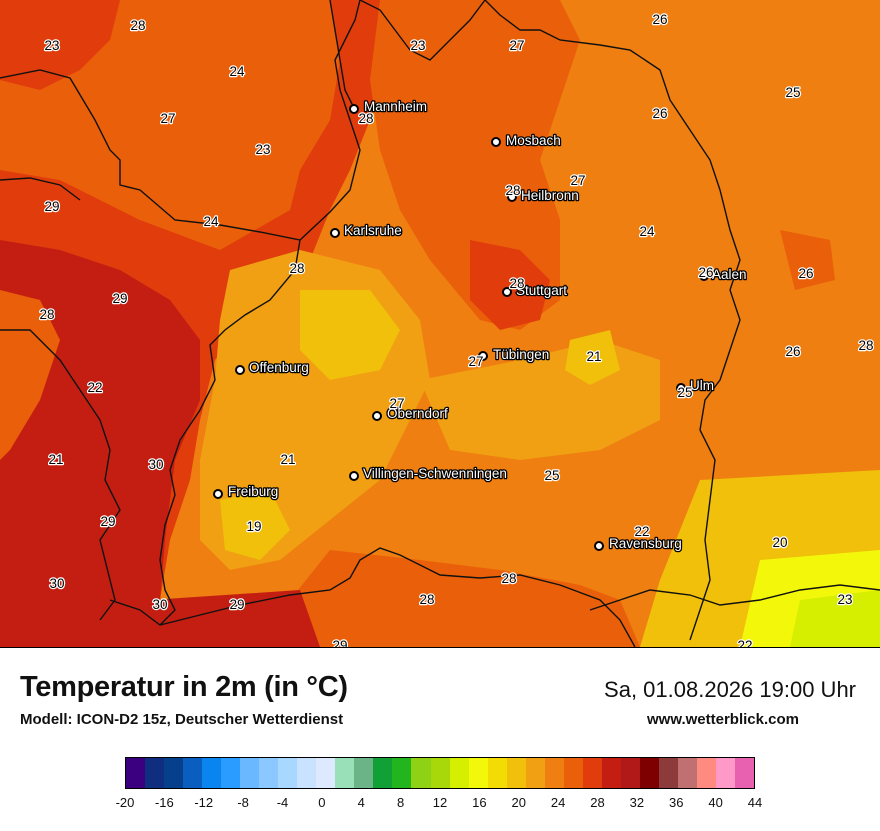 The height and width of the screenshot is (831, 880). I want to click on city-label-heilbronn: Heilbronn, so click(550, 195).